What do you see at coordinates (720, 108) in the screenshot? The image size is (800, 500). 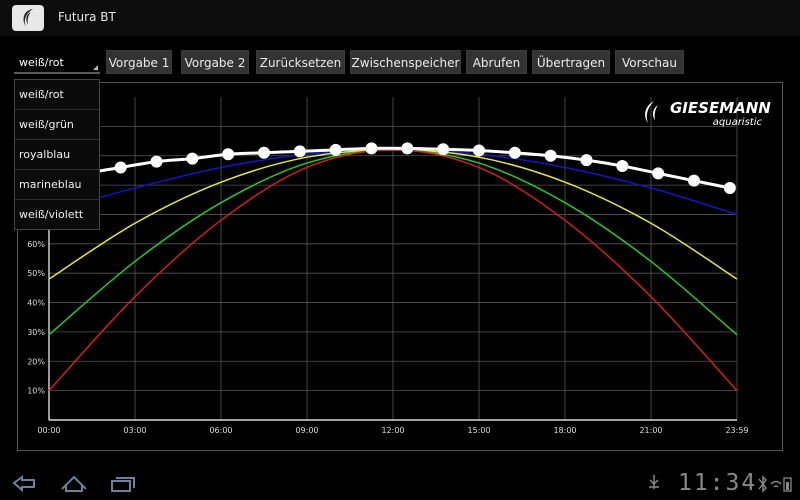 I see `logo-name: GIESEMANN` at bounding box center [720, 108].